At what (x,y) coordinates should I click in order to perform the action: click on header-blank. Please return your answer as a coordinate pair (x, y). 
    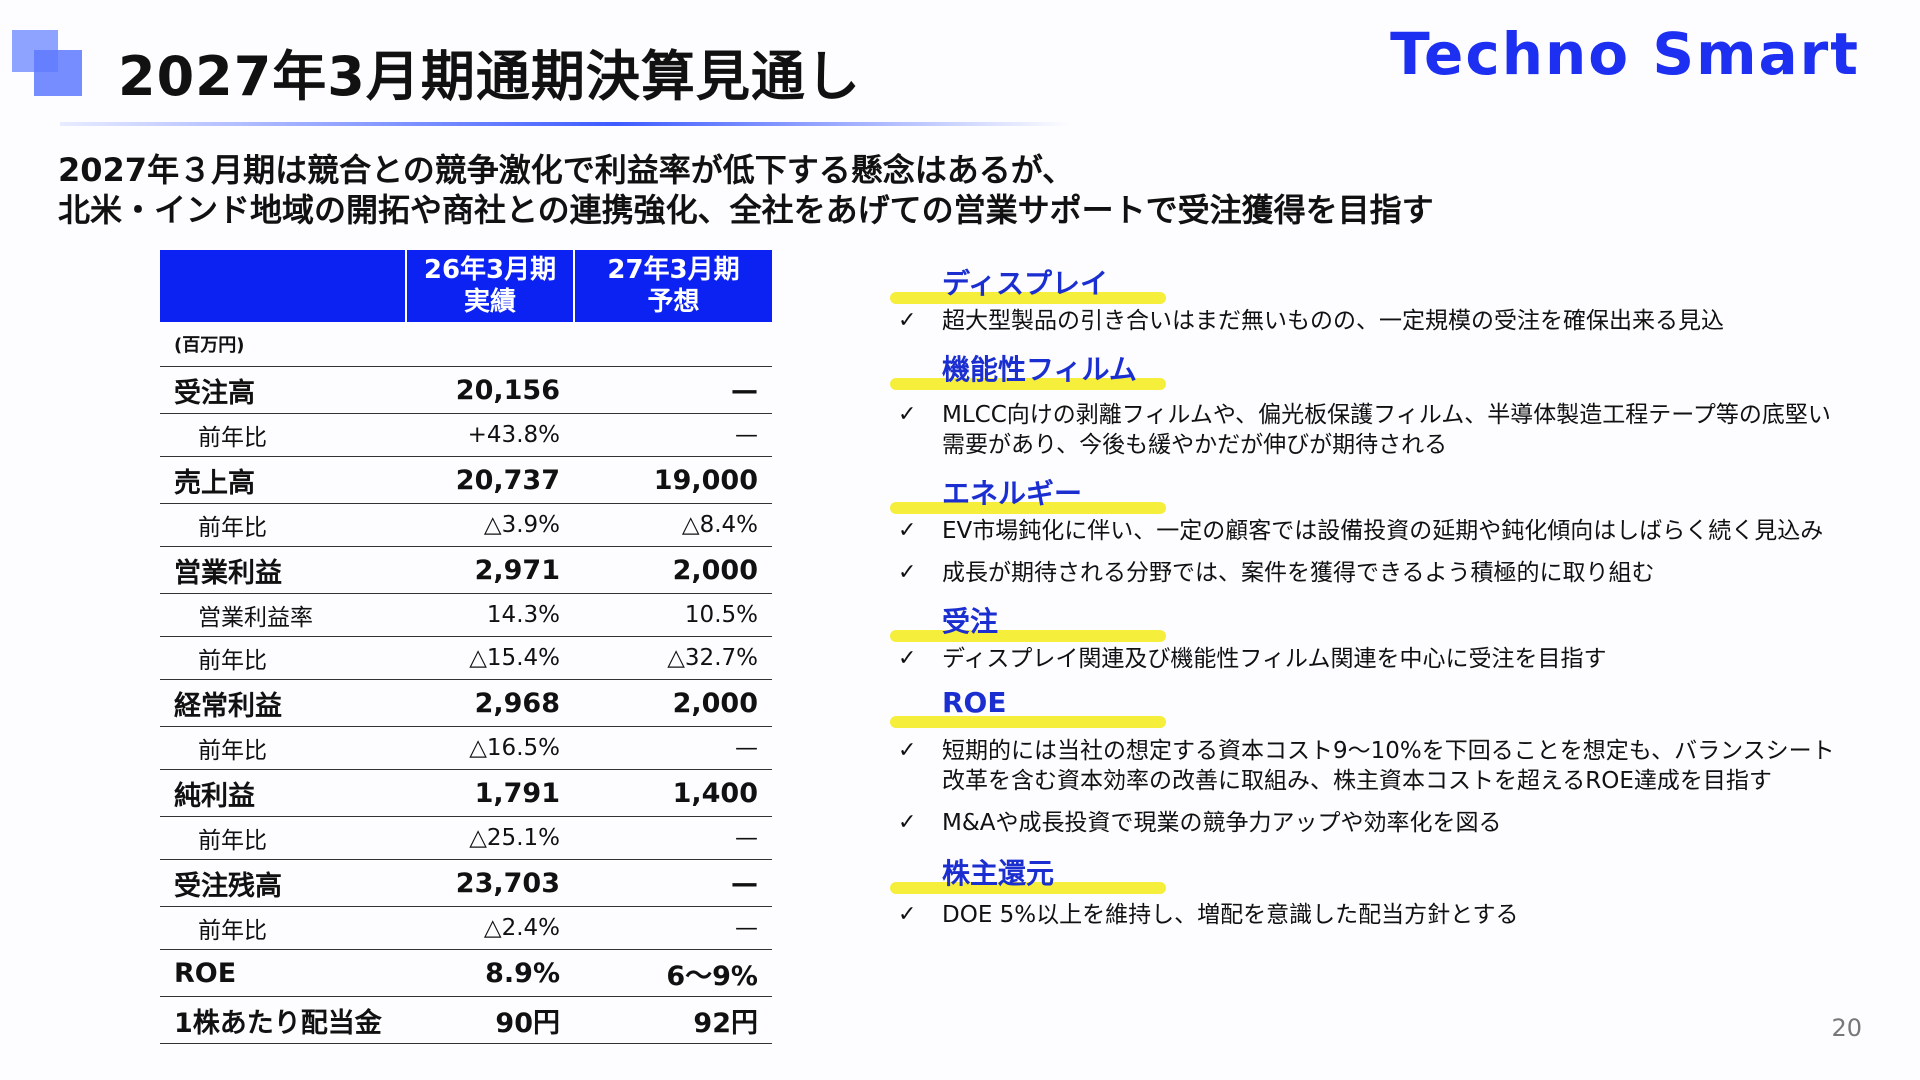
    Looking at the image, I should click on (283, 286).